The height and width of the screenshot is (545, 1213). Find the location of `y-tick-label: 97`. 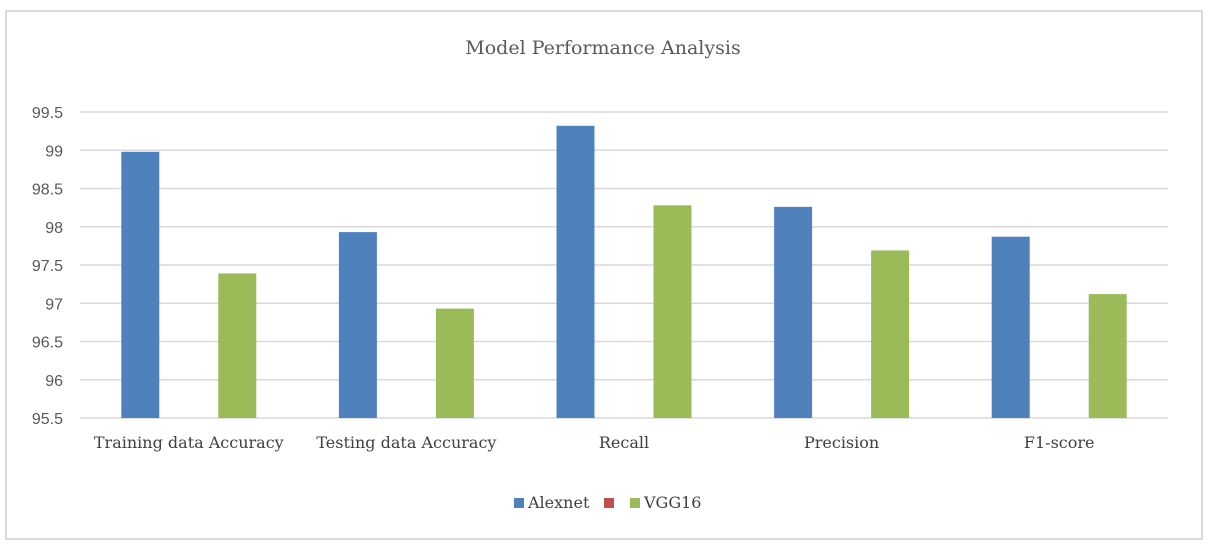

y-tick-label: 97 is located at coordinates (54, 304).